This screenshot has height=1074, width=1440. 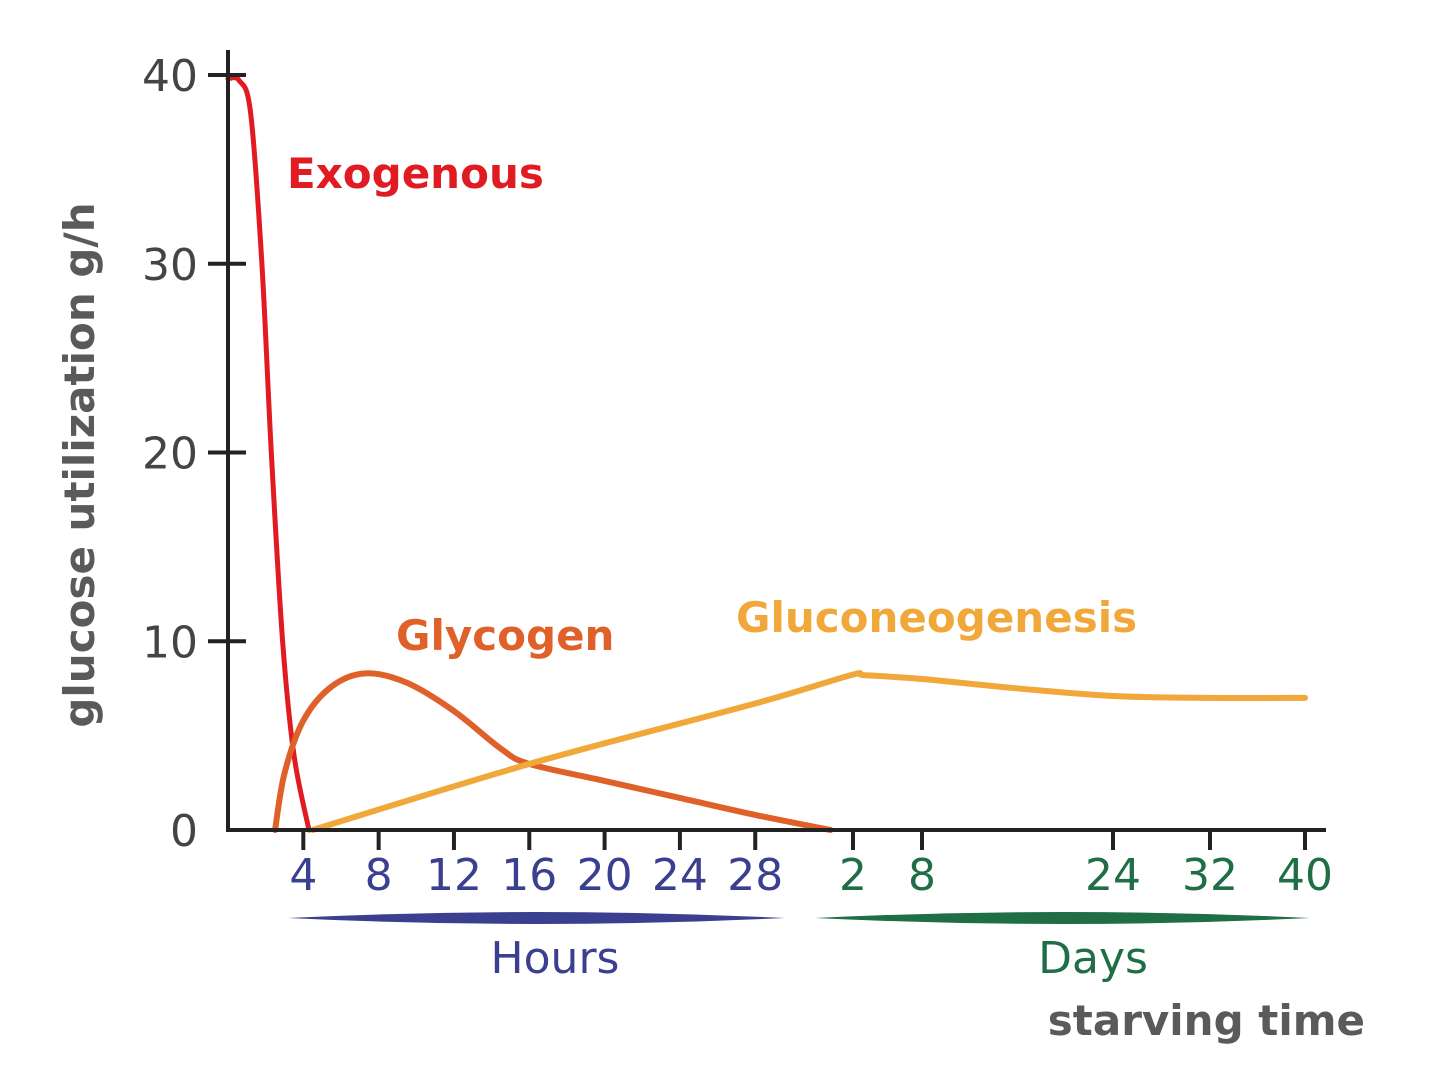 What do you see at coordinates (454, 875) in the screenshot?
I see `x-tick-label-h: 12` at bounding box center [454, 875].